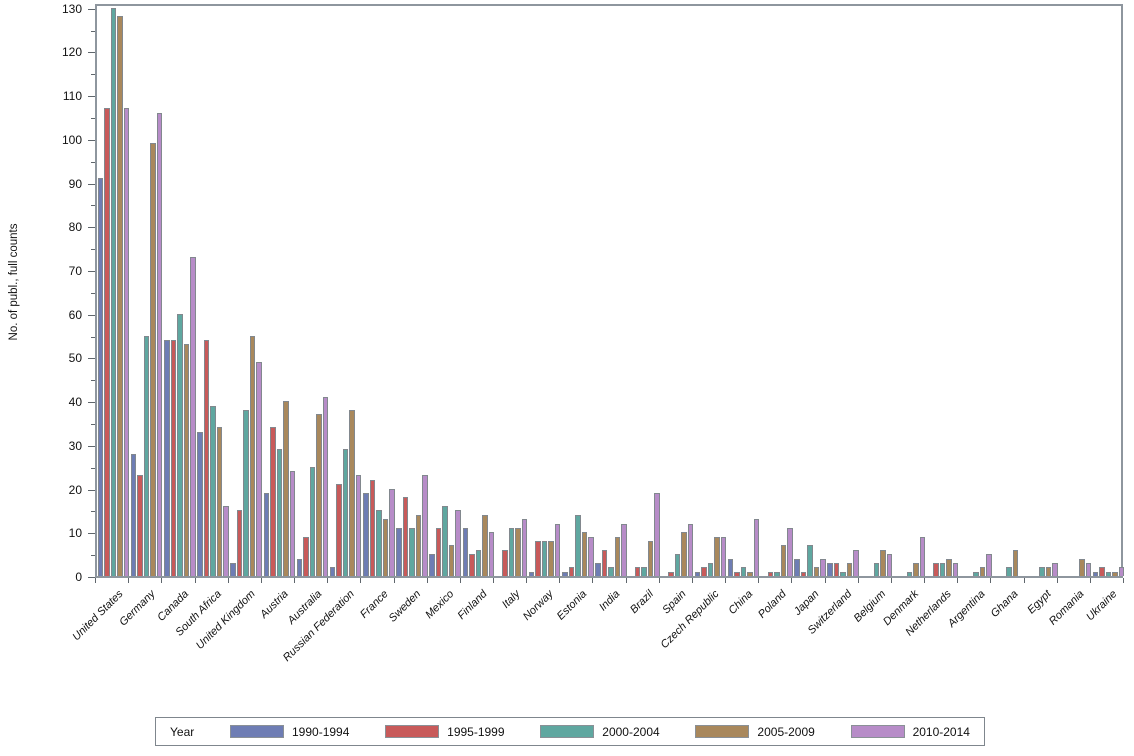  What do you see at coordinates (572, 605) in the screenshot?
I see `x-tick-label: Estonia` at bounding box center [572, 605].